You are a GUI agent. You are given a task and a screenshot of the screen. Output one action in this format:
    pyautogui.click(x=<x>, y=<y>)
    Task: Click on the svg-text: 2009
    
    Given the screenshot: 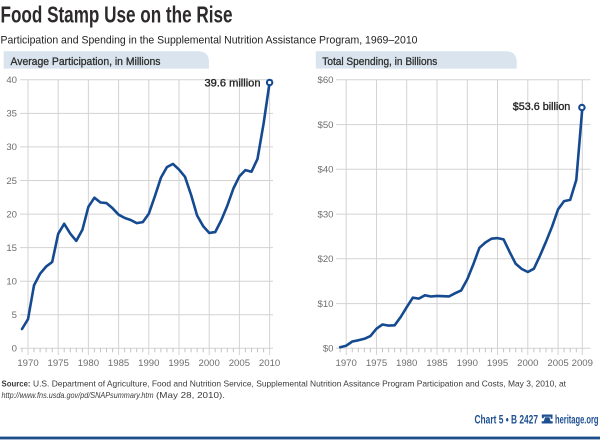 What is the action you would take?
    pyautogui.click(x=582, y=363)
    